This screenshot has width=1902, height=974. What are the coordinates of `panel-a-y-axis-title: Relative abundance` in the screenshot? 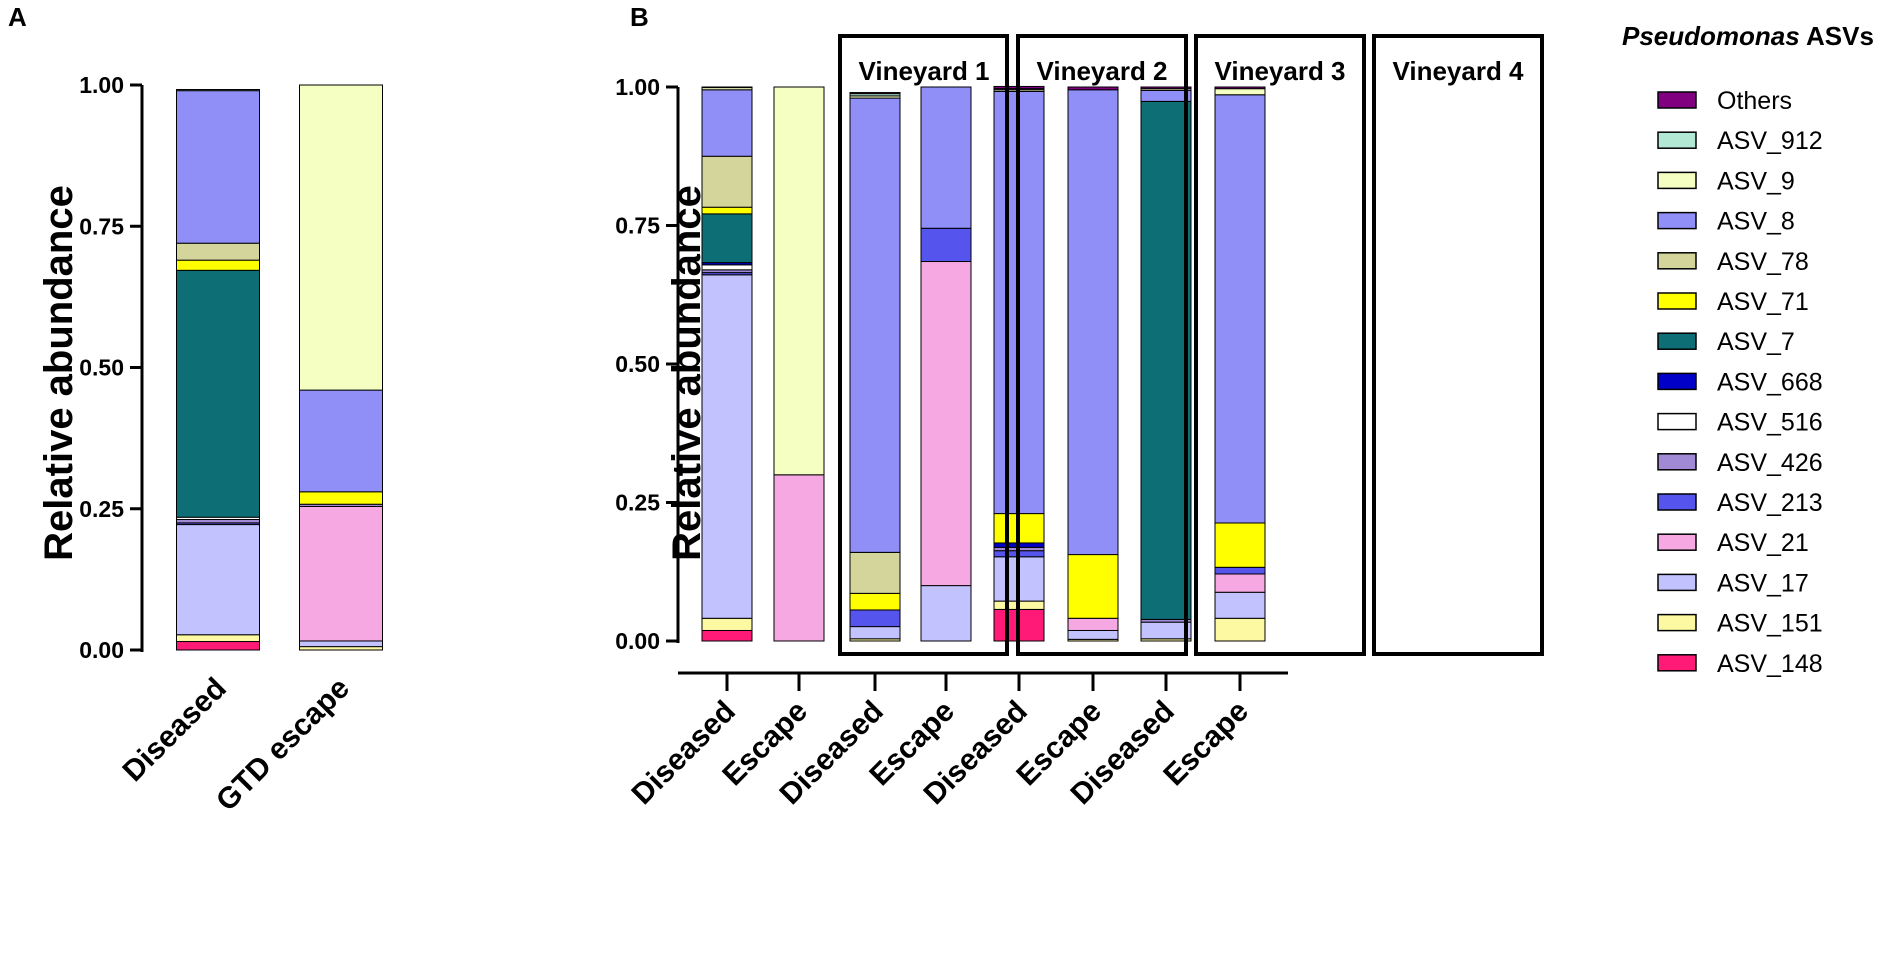 It's located at (59, 373).